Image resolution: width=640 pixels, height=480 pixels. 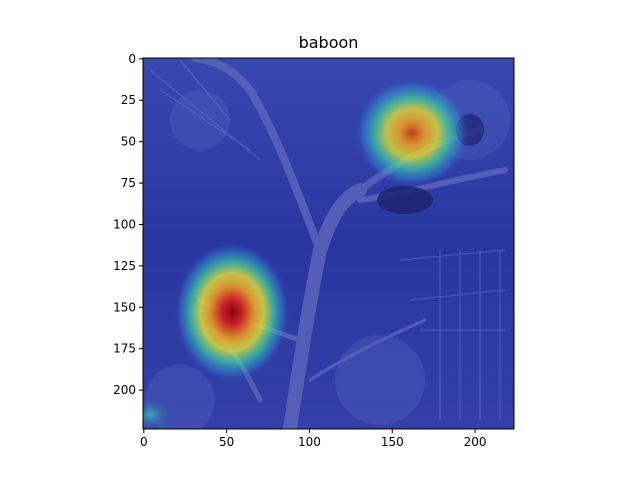 What do you see at coordinates (475, 442) in the screenshot?
I see `x-tick-label: 200` at bounding box center [475, 442].